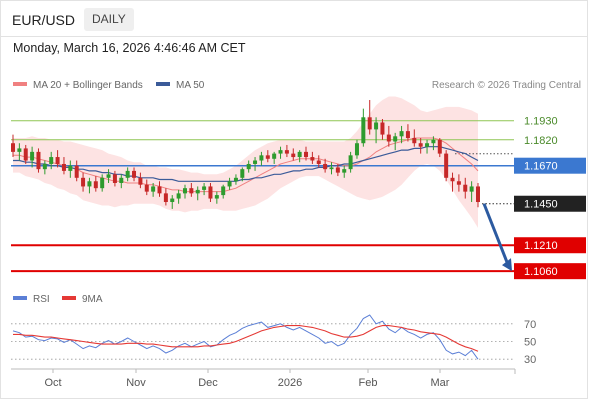 Image resolution: width=590 pixels, height=400 pixels. What do you see at coordinates (541, 141) in the screenshot?
I see `level-label-1: 1.1820` at bounding box center [541, 141].